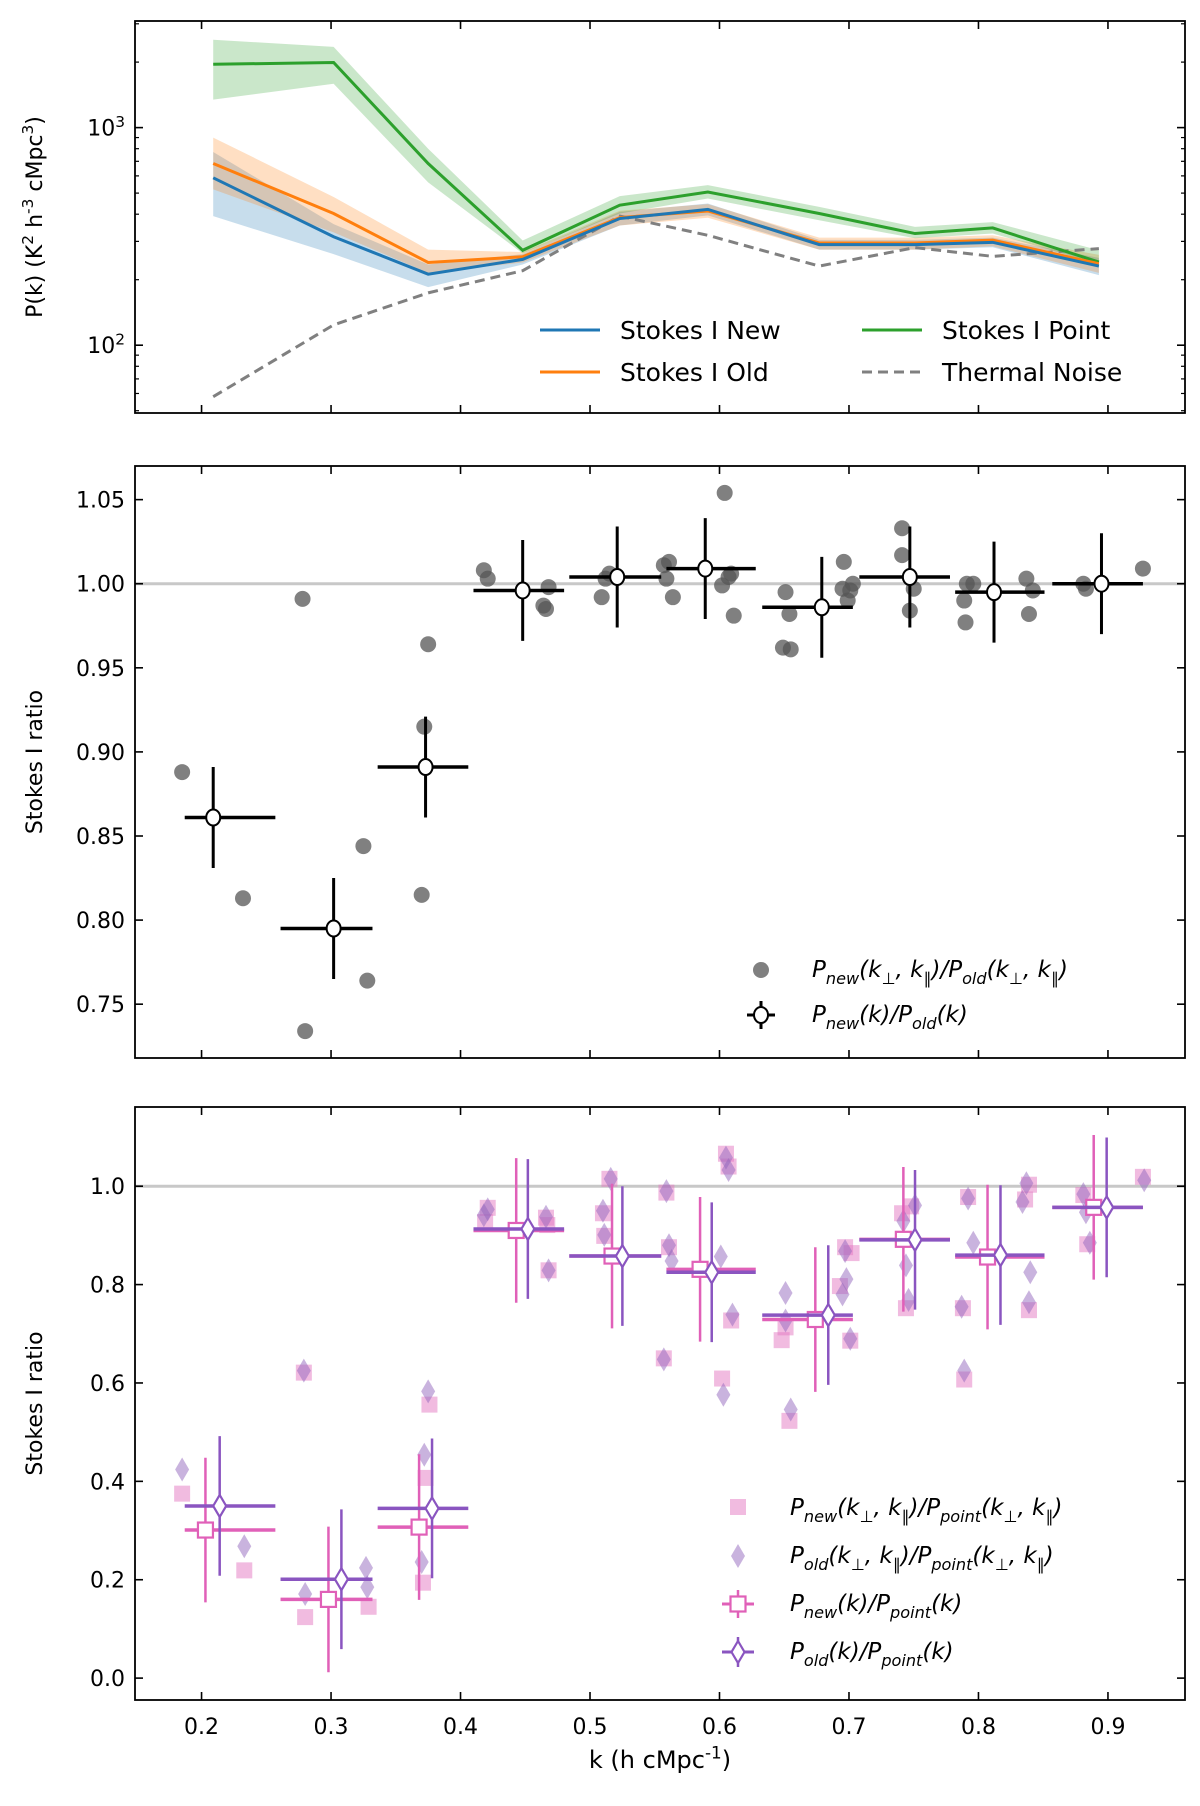  I want to click on legend-label: Stokes I Point, so click(1026, 330).